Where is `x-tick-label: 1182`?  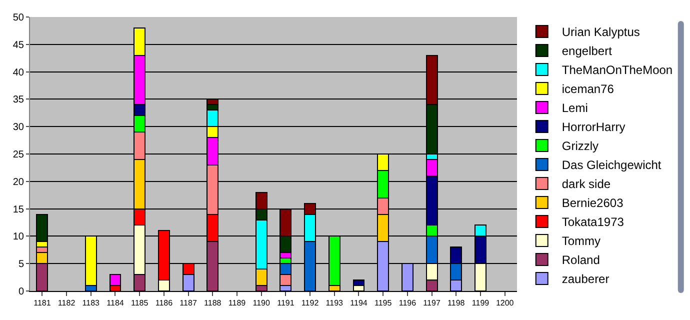
x-tick-label: 1182 is located at coordinates (67, 303).